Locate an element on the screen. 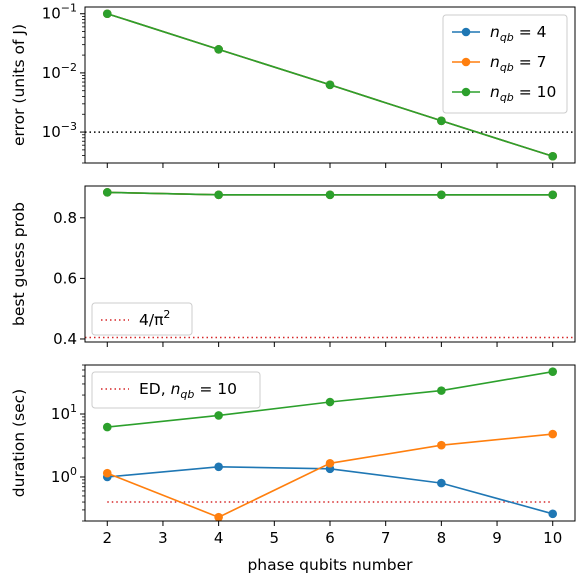  legend-label: ED, nqb = 10 is located at coordinates (188, 390).